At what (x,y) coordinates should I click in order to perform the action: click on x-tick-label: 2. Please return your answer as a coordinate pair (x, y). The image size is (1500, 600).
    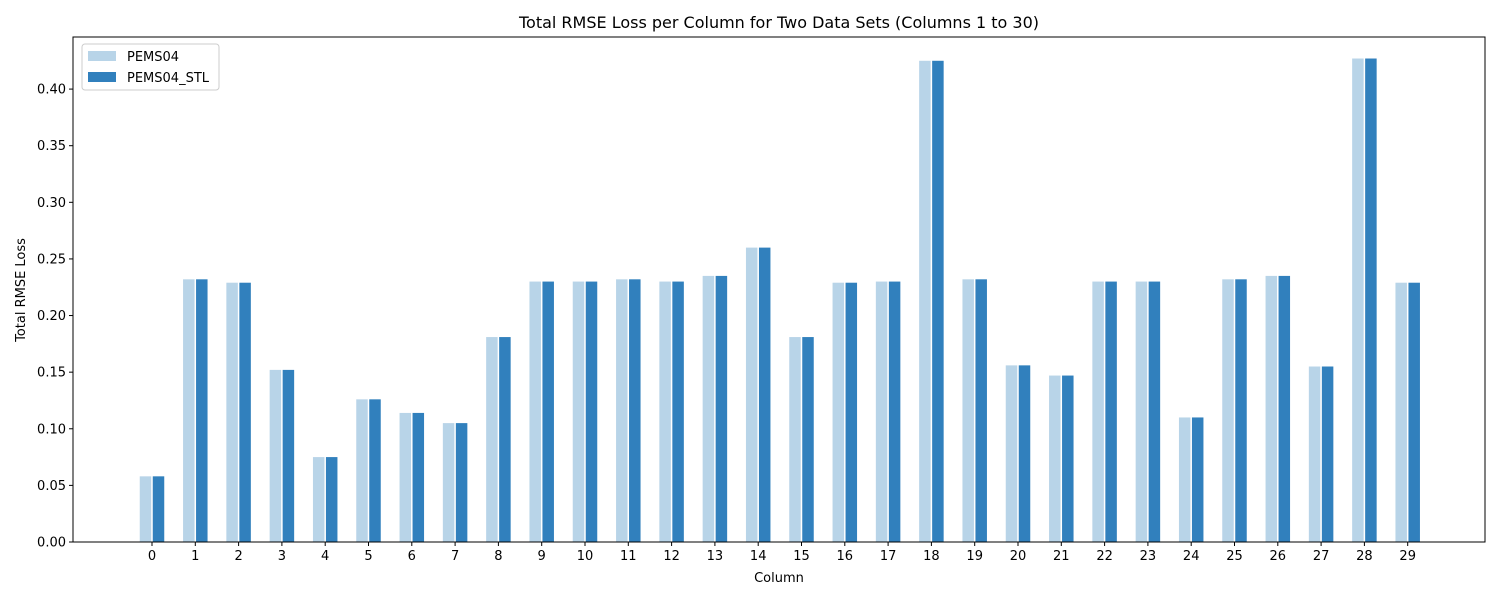
    Looking at the image, I should click on (238, 556).